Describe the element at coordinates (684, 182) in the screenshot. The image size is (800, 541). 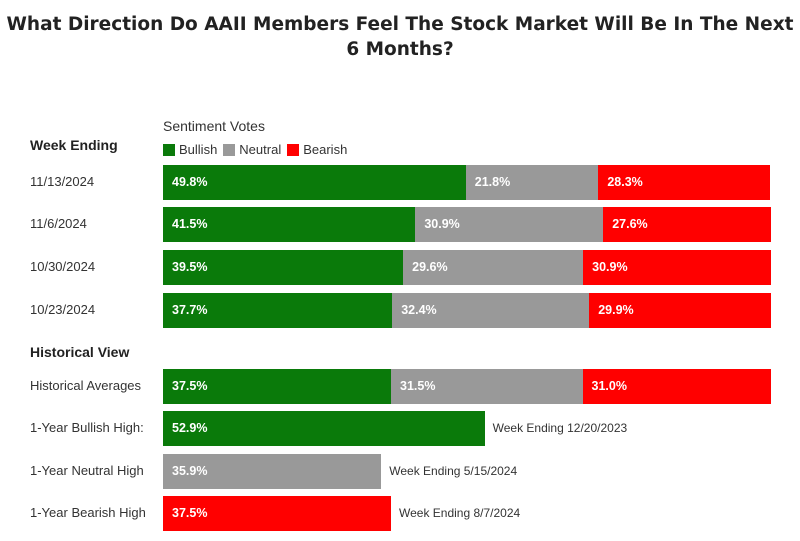
I see `bar-segment-bearish: 28.3%` at that location.